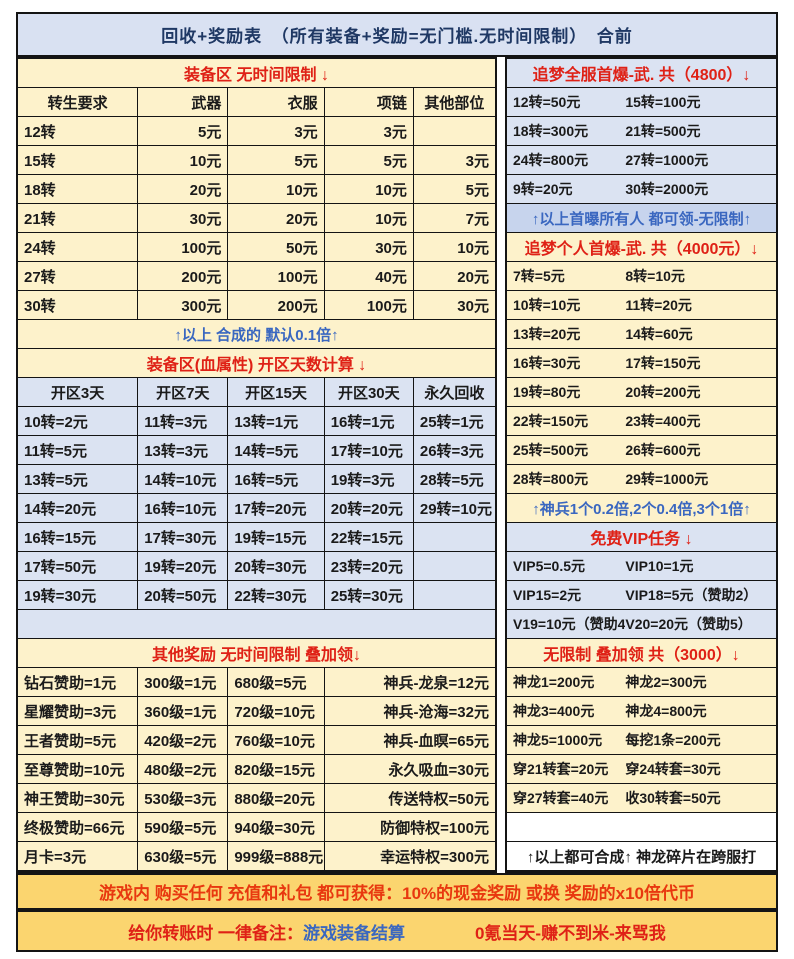 The height and width of the screenshot is (959, 794). Describe the element at coordinates (663, 450) in the screenshot. I see `table-cell: 26转=600元` at that location.